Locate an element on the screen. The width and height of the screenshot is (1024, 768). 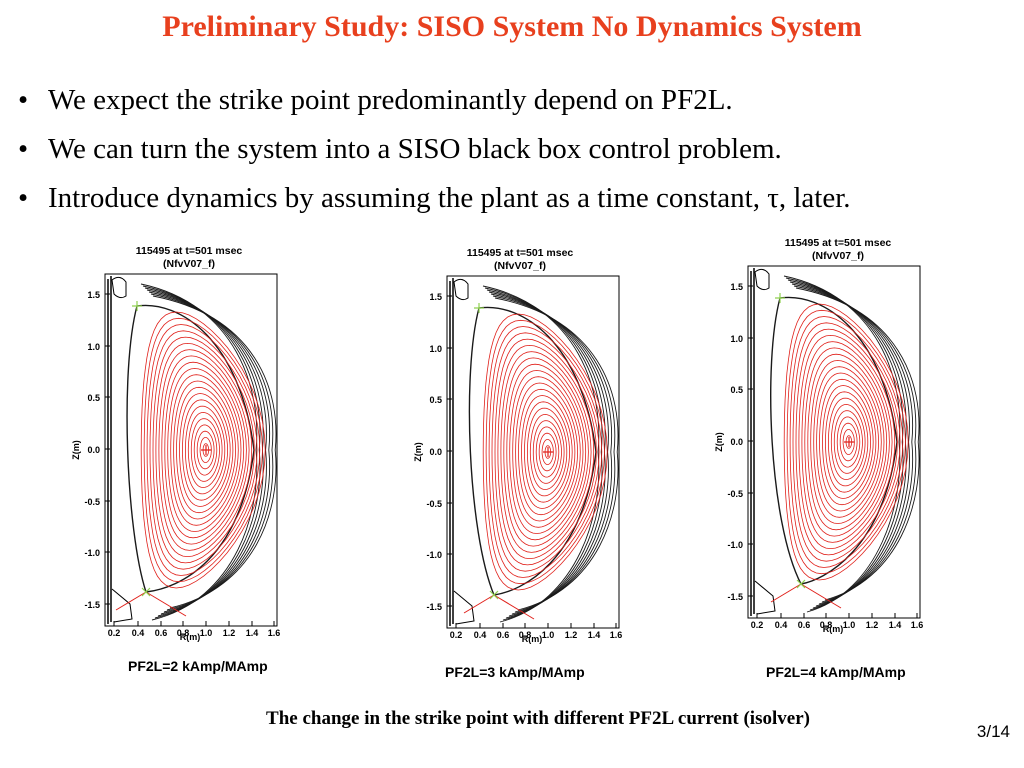
plot-title-line1: 115495 at t=501 msec is located at coordinates (838, 243).